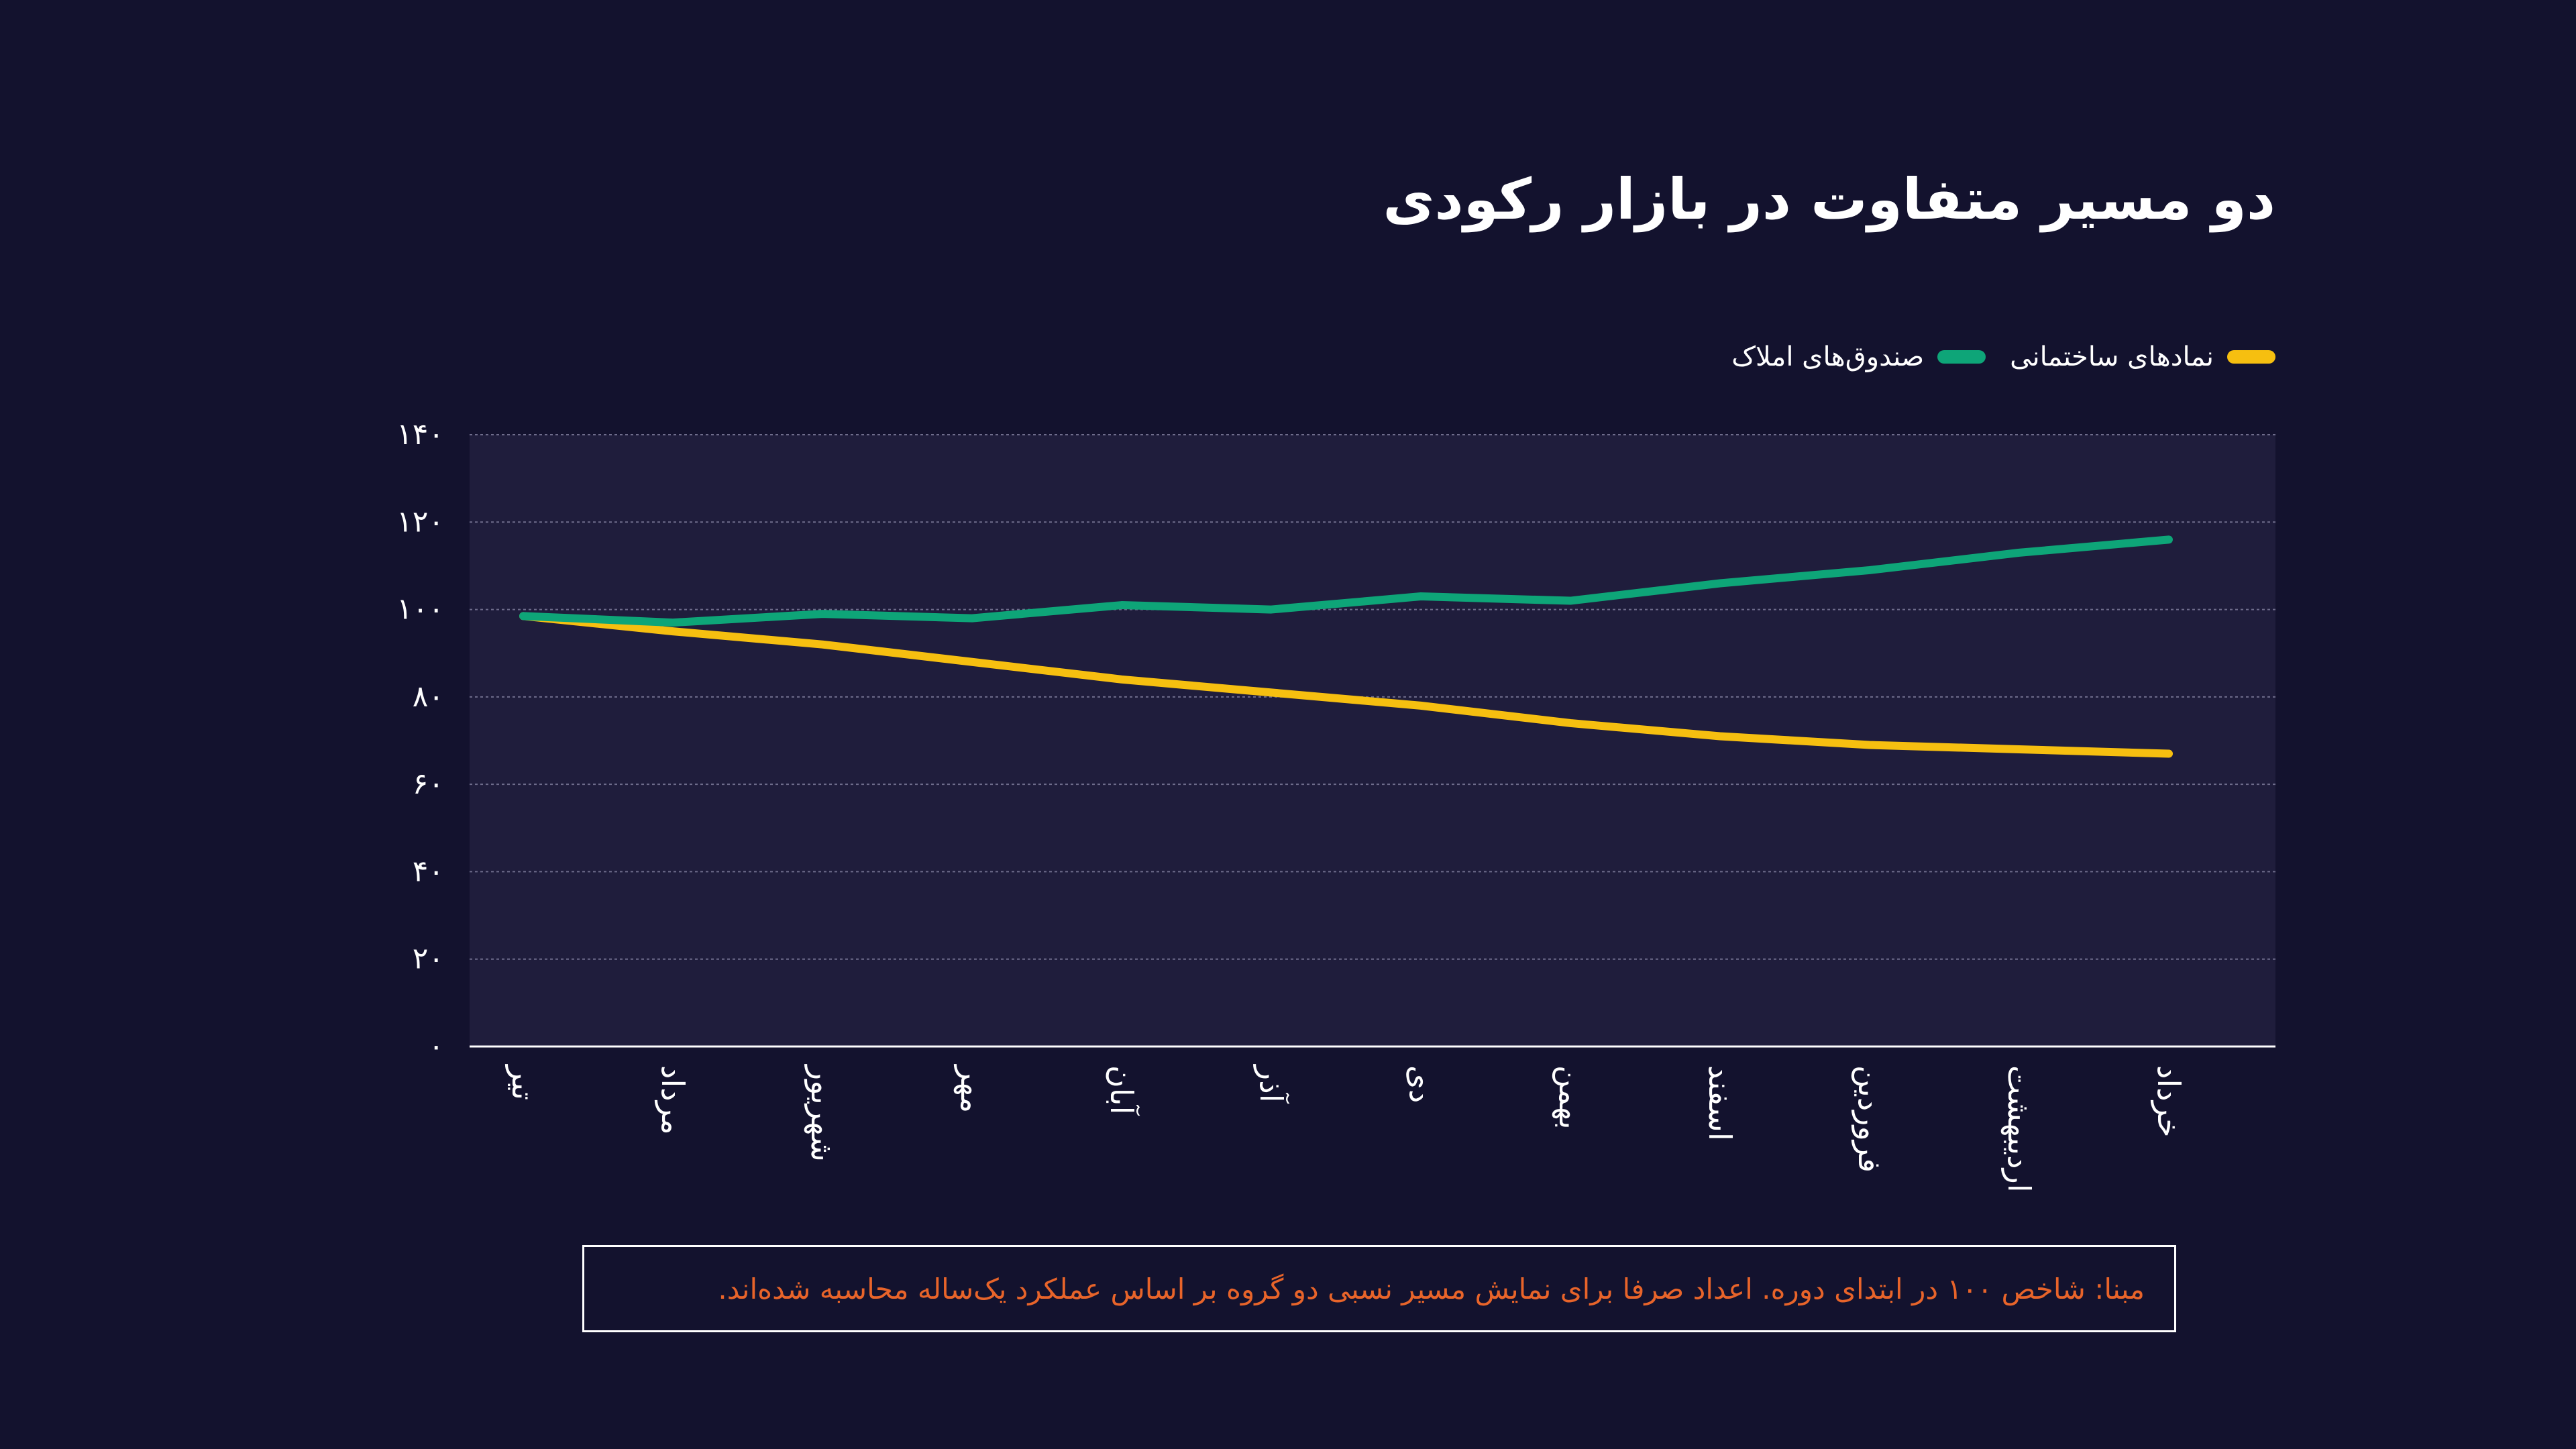 The height and width of the screenshot is (1449, 2576). Describe the element at coordinates (1570, 1097) in the screenshot. I see `x-tick-label: بهمن` at that location.